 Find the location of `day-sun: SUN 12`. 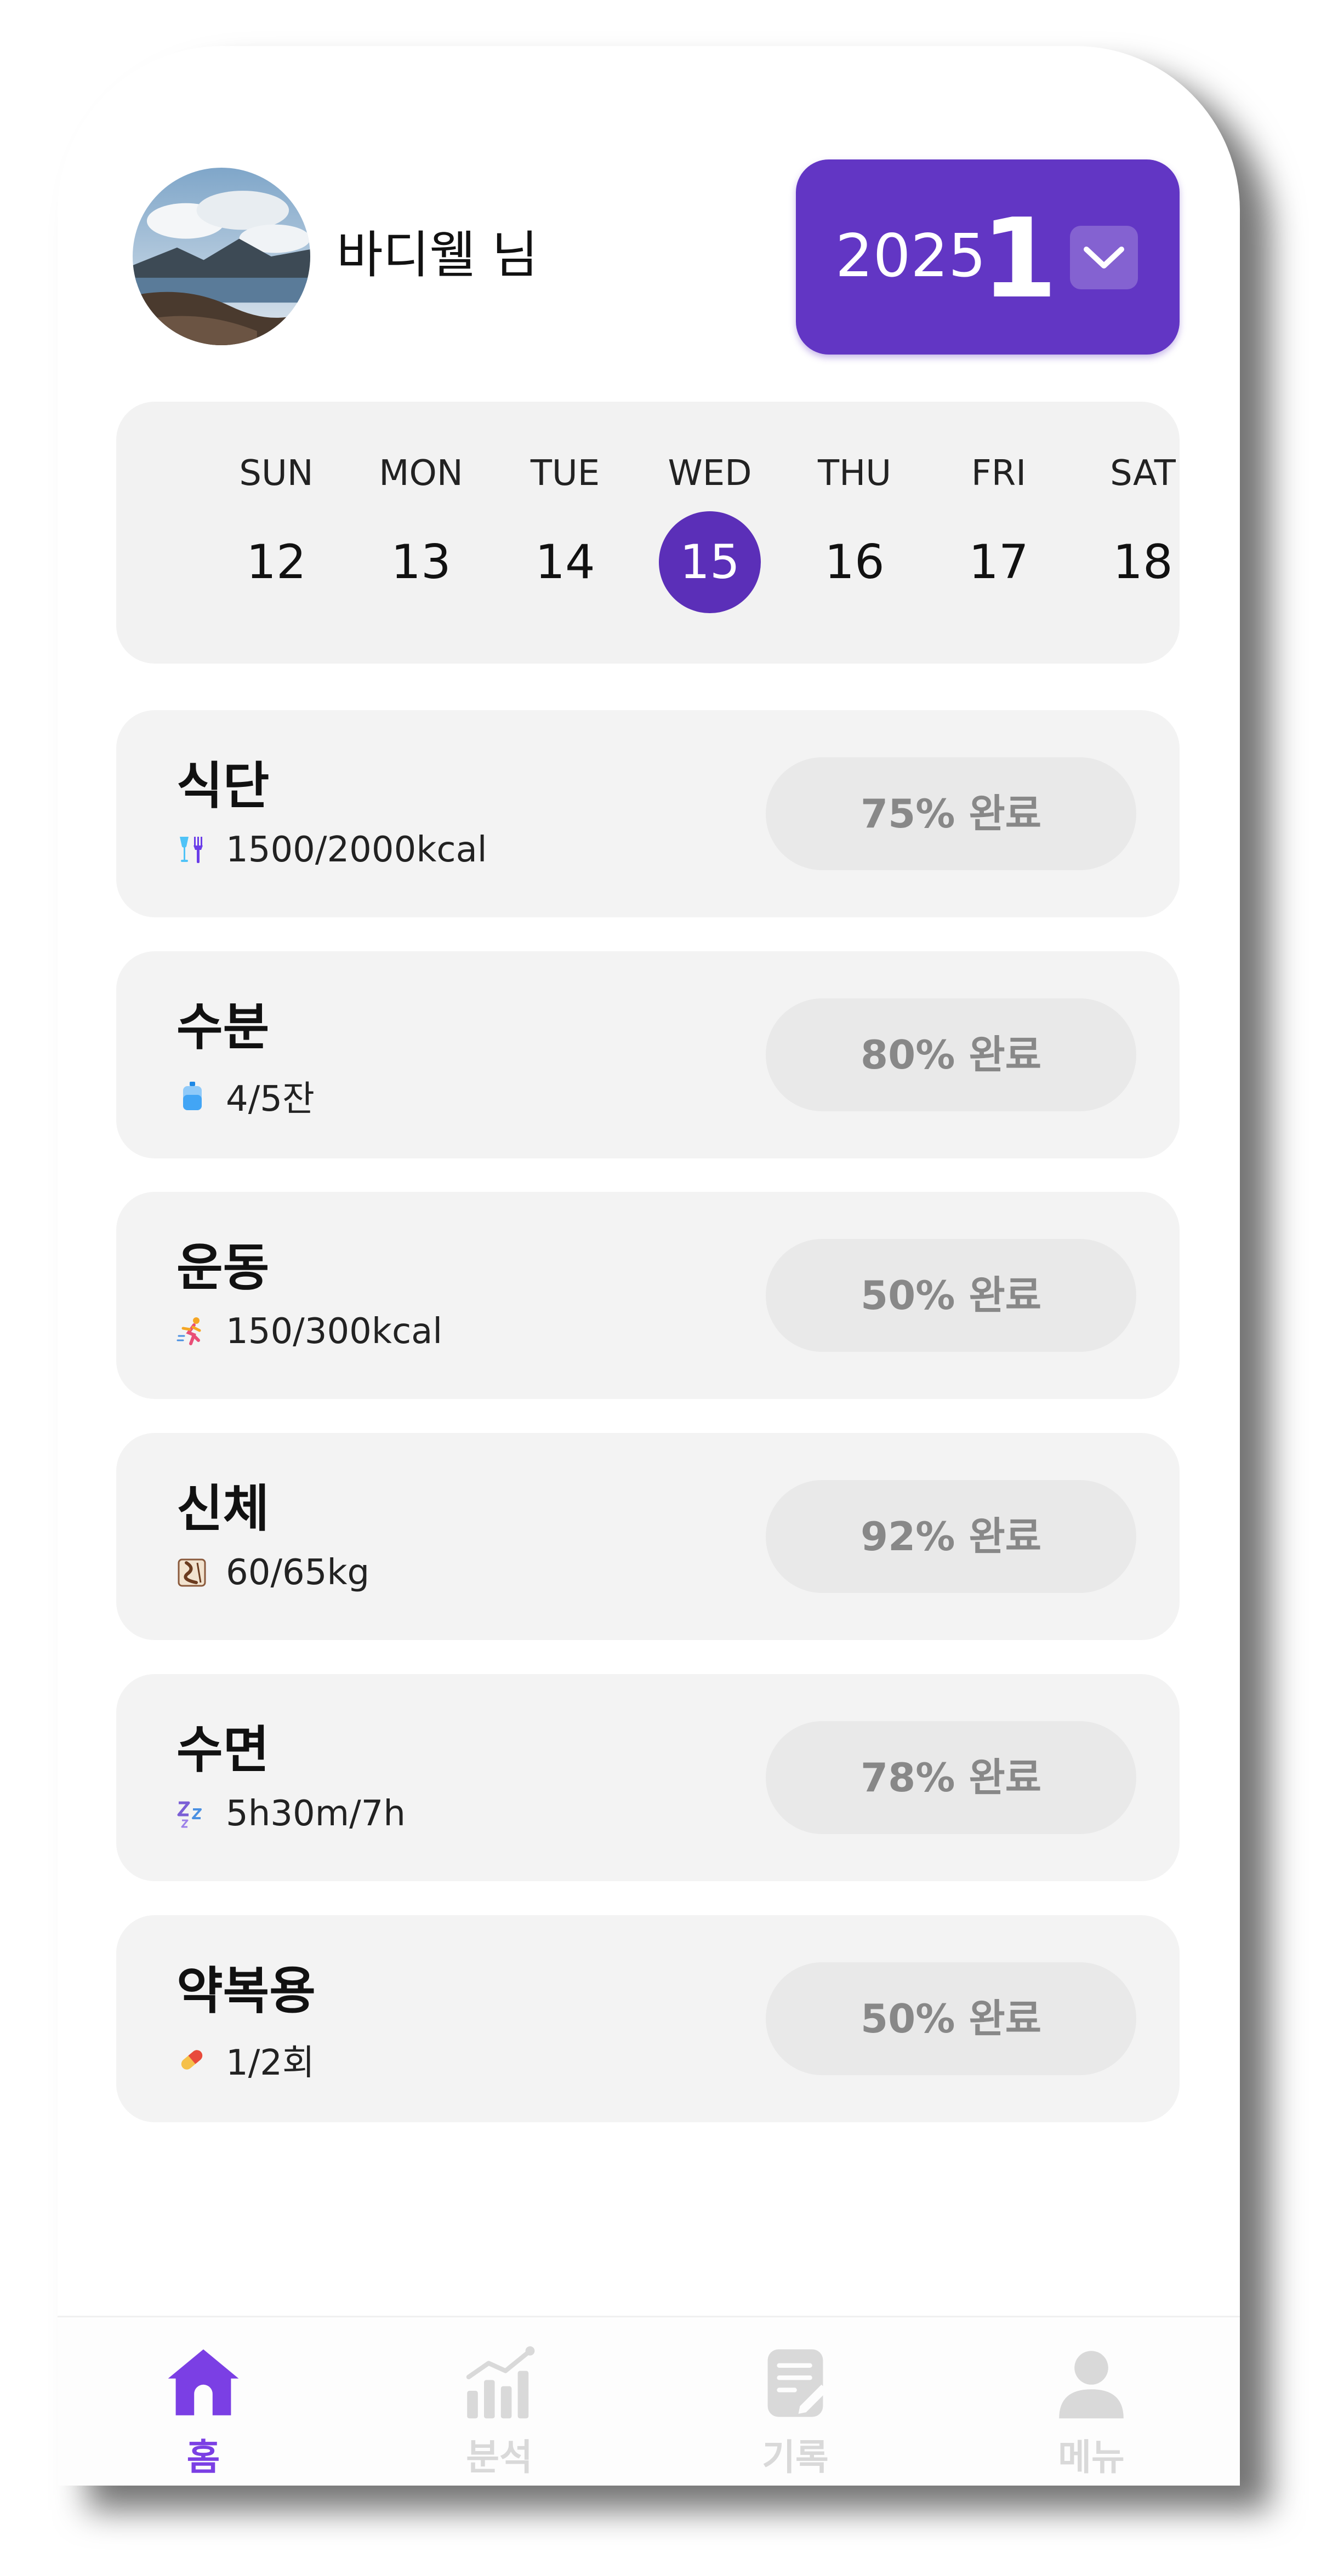

day-sun: SUN 12 is located at coordinates (276, 533).